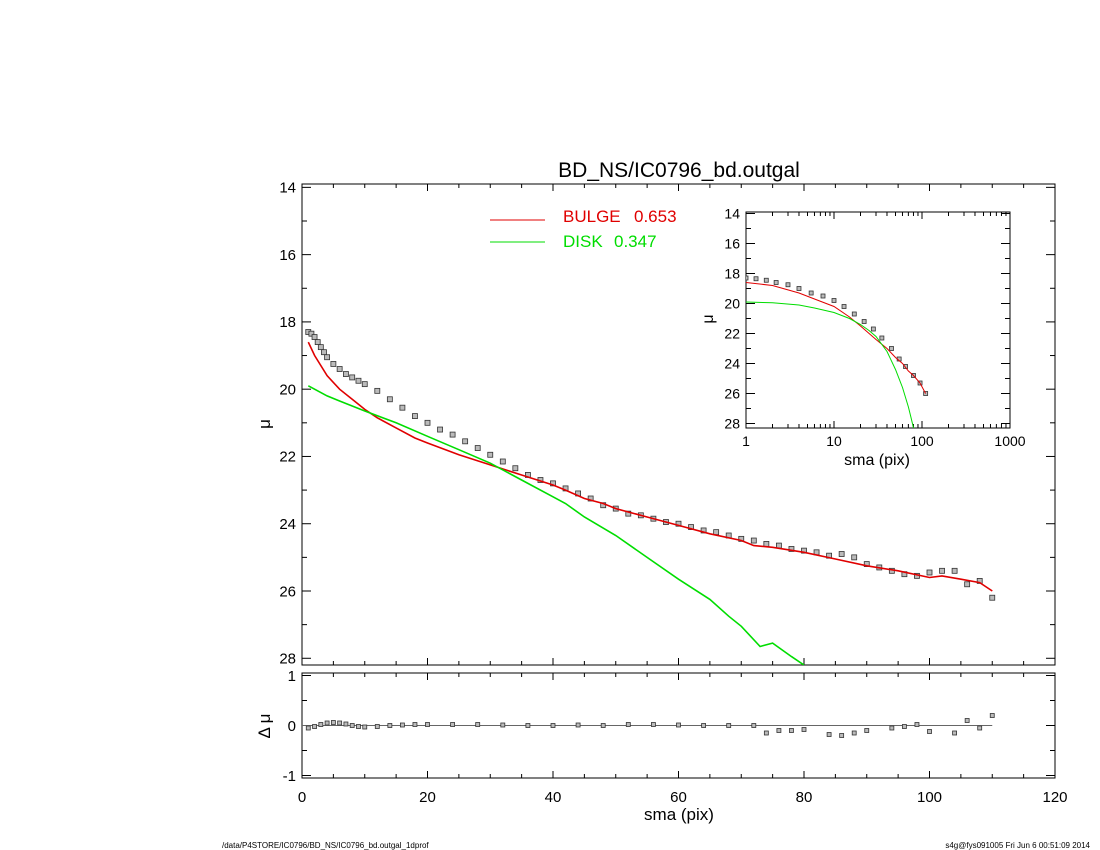 Image resolution: width=1100 pixels, height=850 pixels. What do you see at coordinates (287, 389) in the screenshot?
I see `main-ytick-label: 20` at bounding box center [287, 389].